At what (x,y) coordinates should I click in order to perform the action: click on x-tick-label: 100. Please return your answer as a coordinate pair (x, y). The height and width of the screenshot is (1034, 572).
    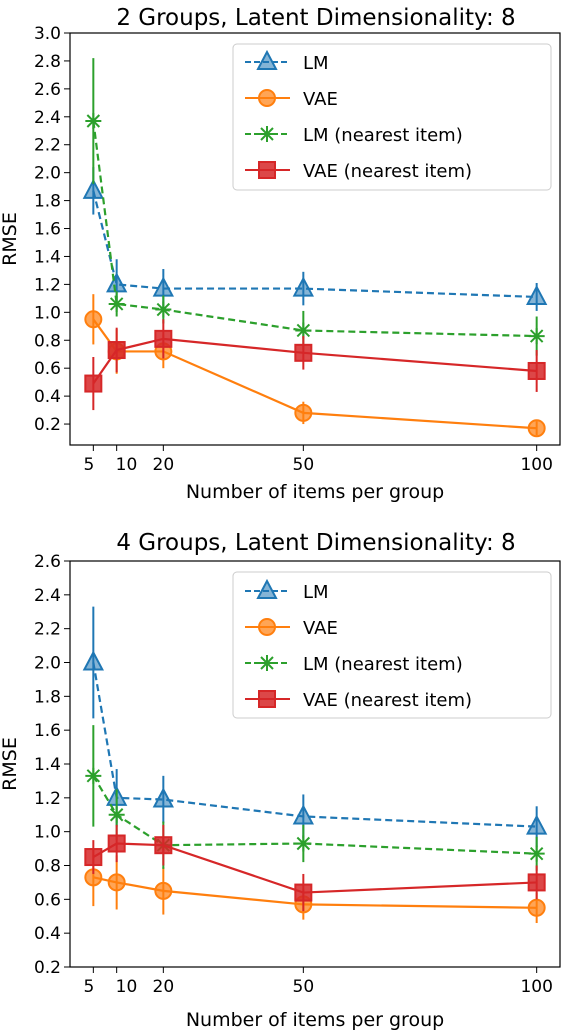
    Looking at the image, I should click on (536, 465).